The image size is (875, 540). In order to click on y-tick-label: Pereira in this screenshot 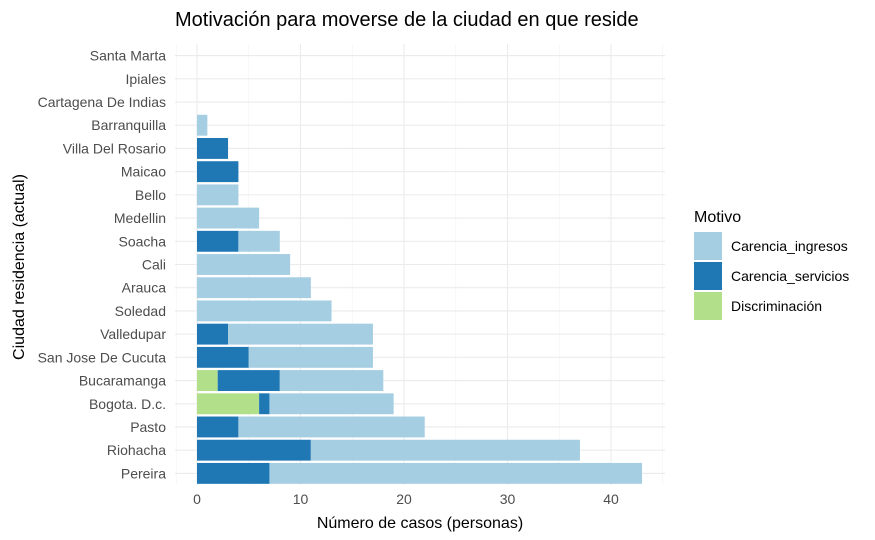, I will do `click(143, 473)`.